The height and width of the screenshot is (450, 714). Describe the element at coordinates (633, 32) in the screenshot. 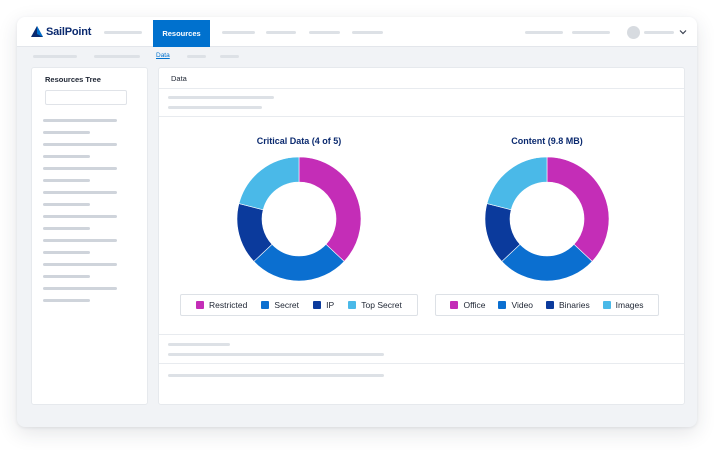

I see `avatar` at that location.